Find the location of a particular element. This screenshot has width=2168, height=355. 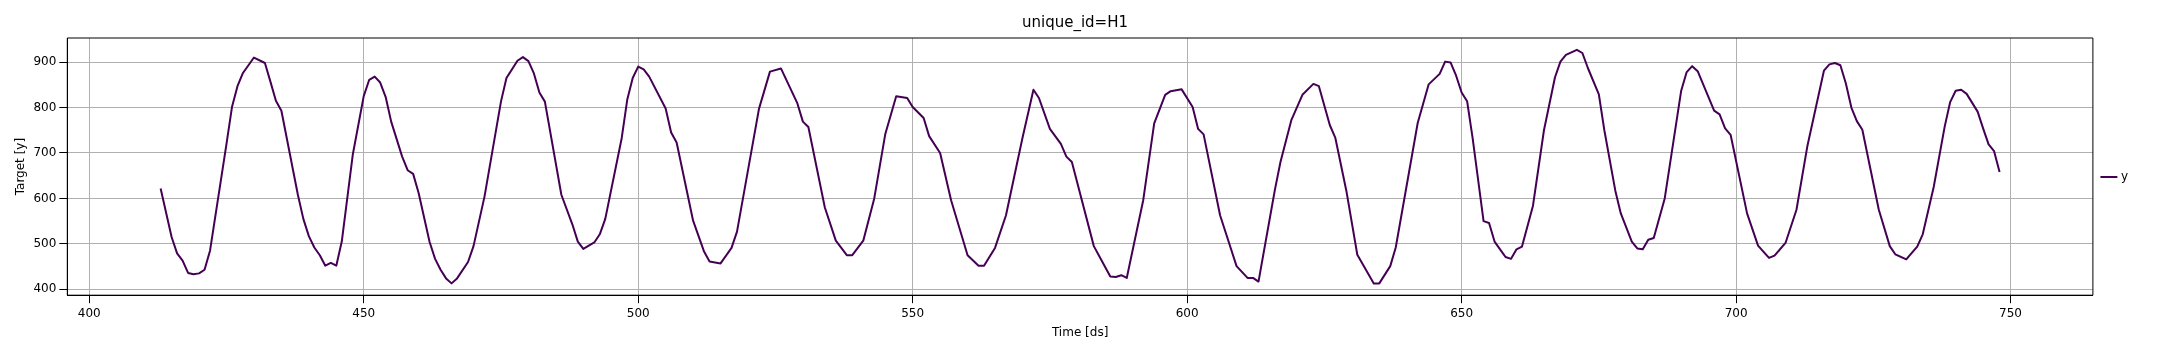

x-tick-label: 750 is located at coordinates (2011, 312).